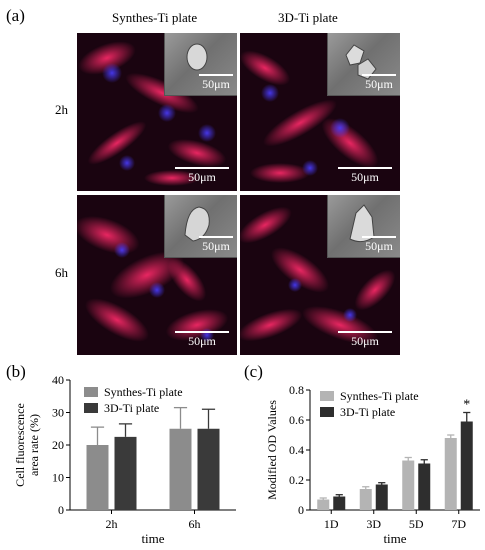  Describe the element at coordinates (373, 524) in the screenshot. I see `x-tick-label: 3D` at that location.